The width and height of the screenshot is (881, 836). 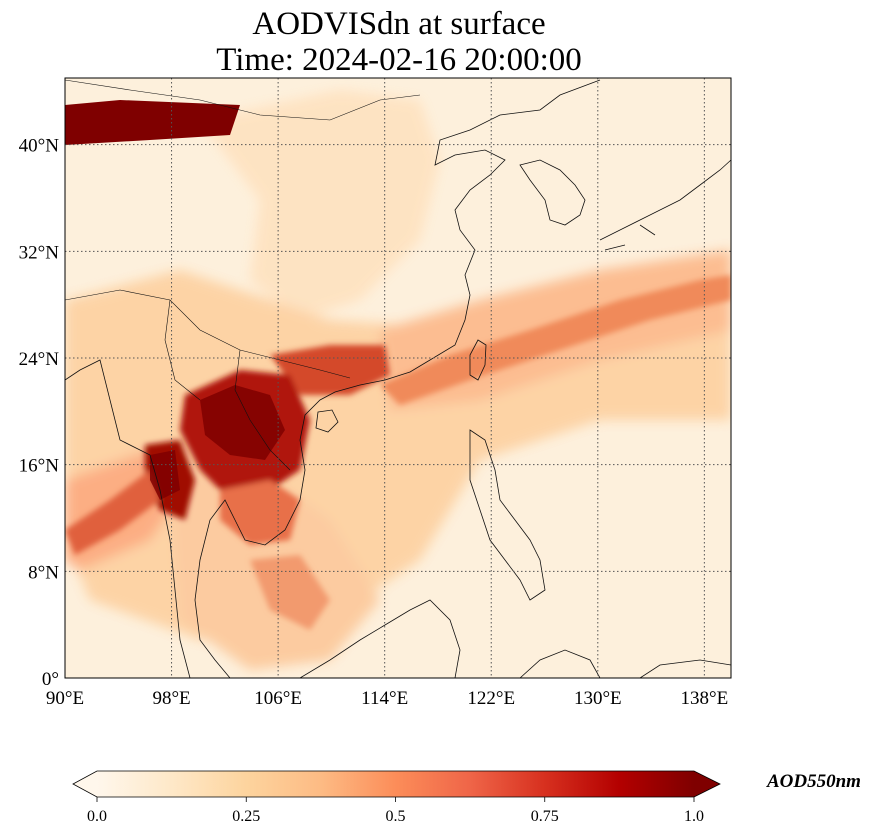 What do you see at coordinates (665, 205) in the screenshot?
I see `coastline-japan` at bounding box center [665, 205].